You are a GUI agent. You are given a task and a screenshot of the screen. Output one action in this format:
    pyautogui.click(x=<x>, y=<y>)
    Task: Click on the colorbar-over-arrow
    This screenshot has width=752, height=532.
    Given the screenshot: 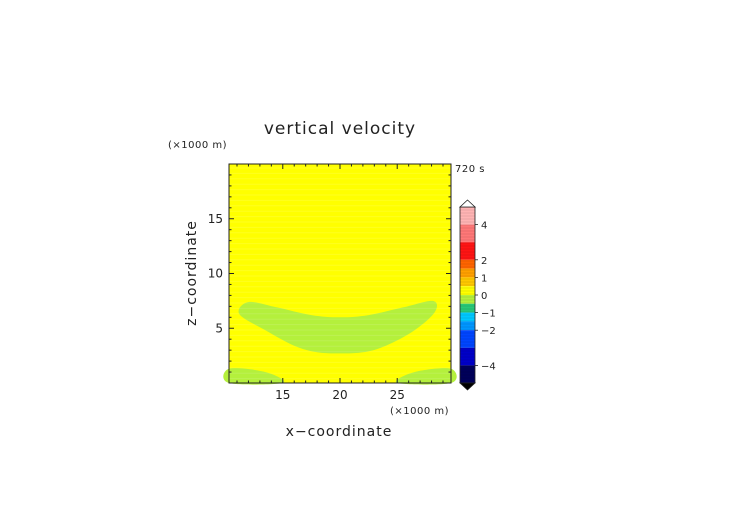 What is the action you would take?
    pyautogui.click(x=467, y=203)
    